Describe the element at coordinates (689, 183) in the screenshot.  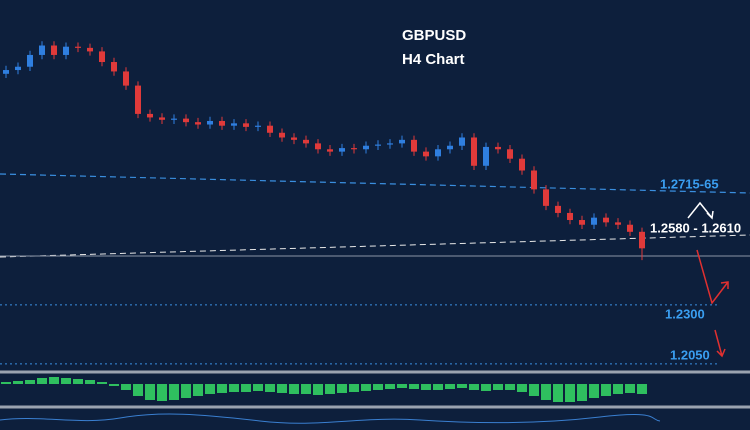
I see `annotation: 1.2715-65` at that location.